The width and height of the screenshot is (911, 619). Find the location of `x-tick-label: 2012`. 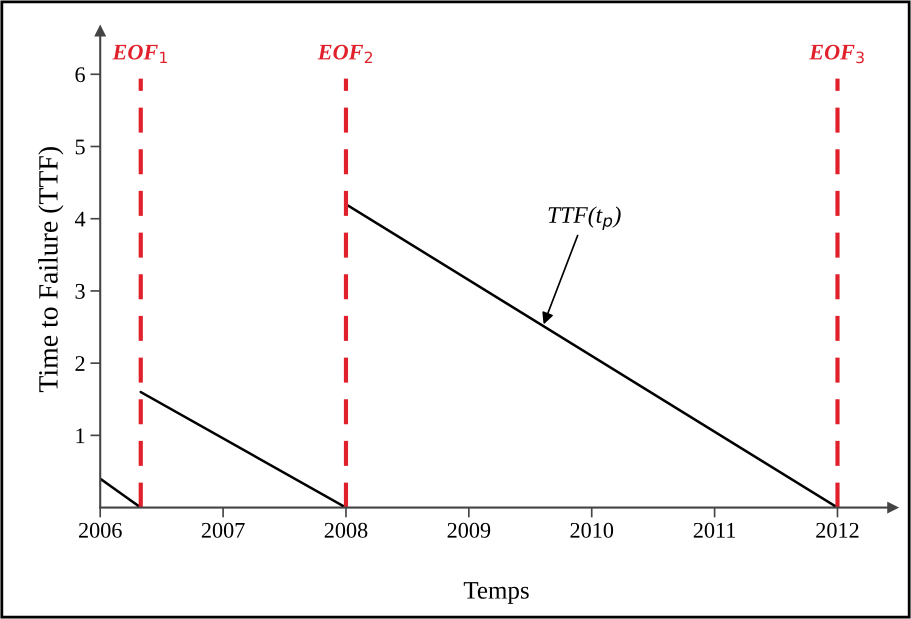

x-tick-label: 2012 is located at coordinates (837, 530).